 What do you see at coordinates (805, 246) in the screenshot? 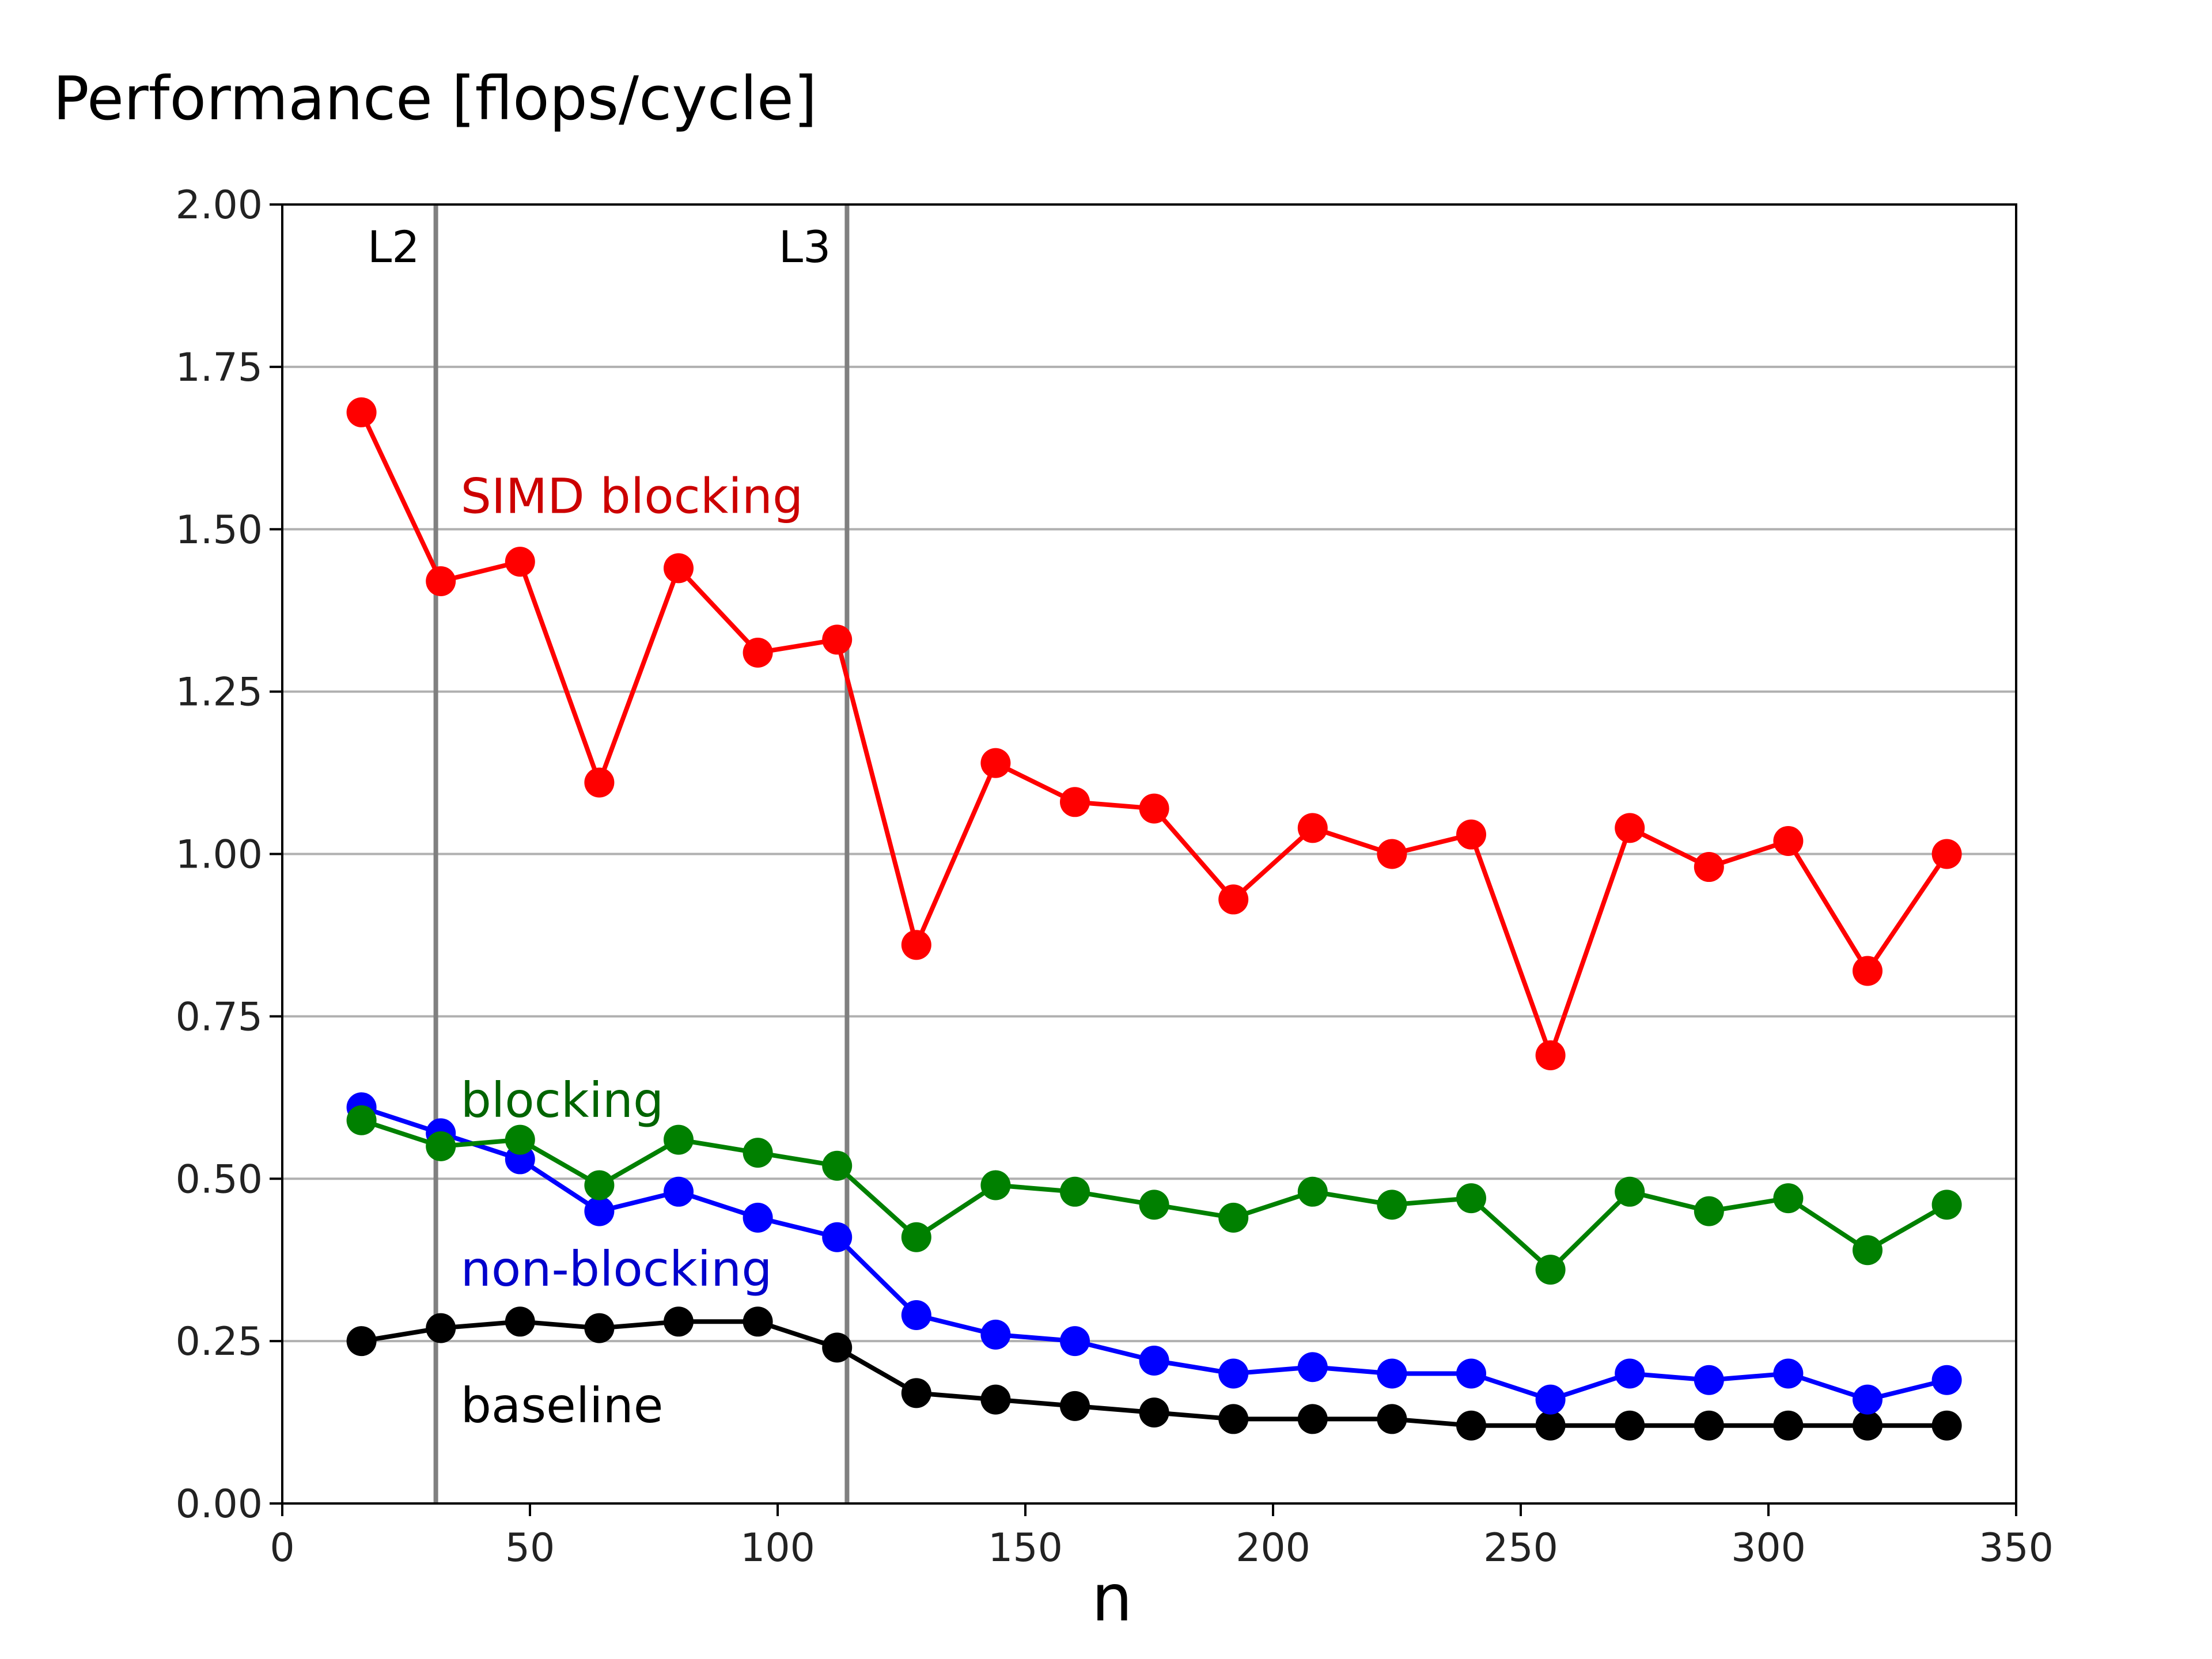
I see `vline-label-l3: L3` at bounding box center [805, 246].